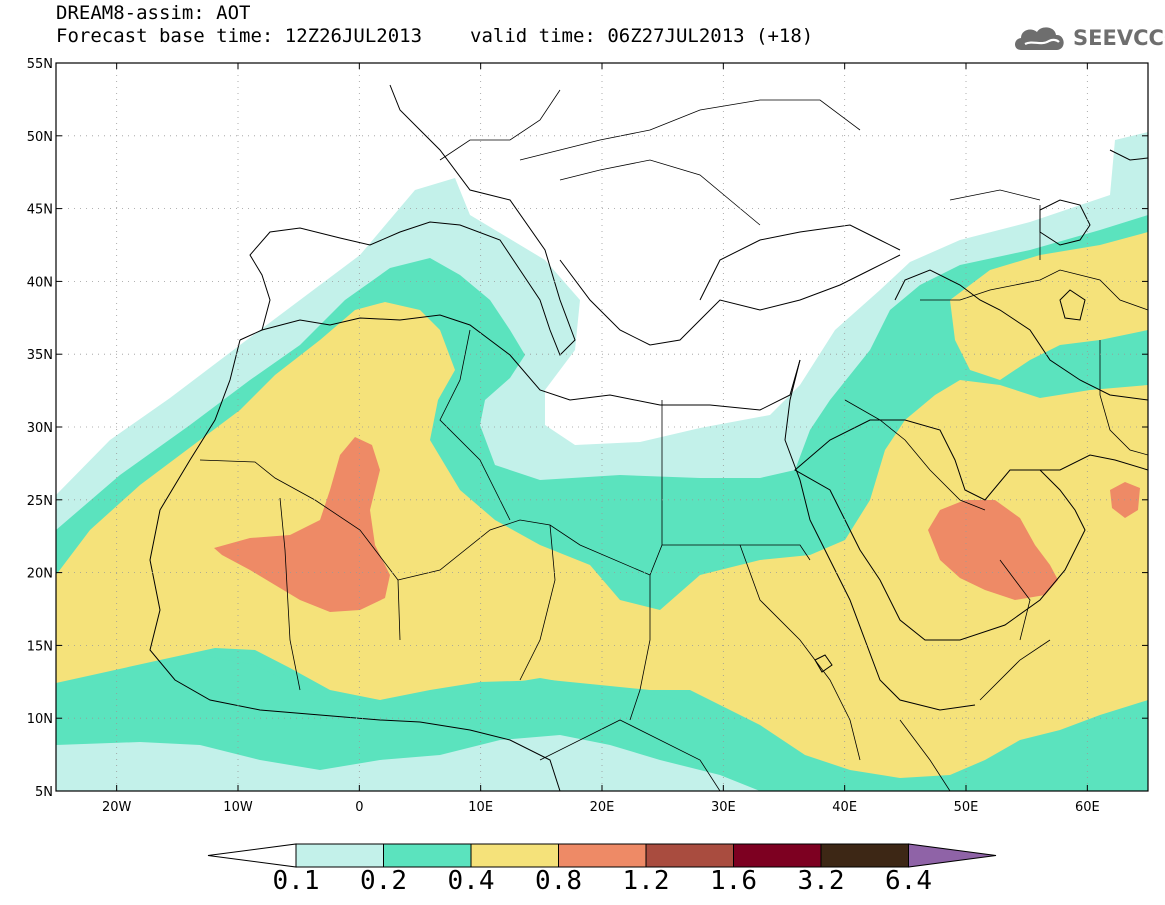 The height and width of the screenshot is (905, 1165). Describe the element at coordinates (821, 881) in the screenshot. I see `colorbar-label: 3.2` at that location.